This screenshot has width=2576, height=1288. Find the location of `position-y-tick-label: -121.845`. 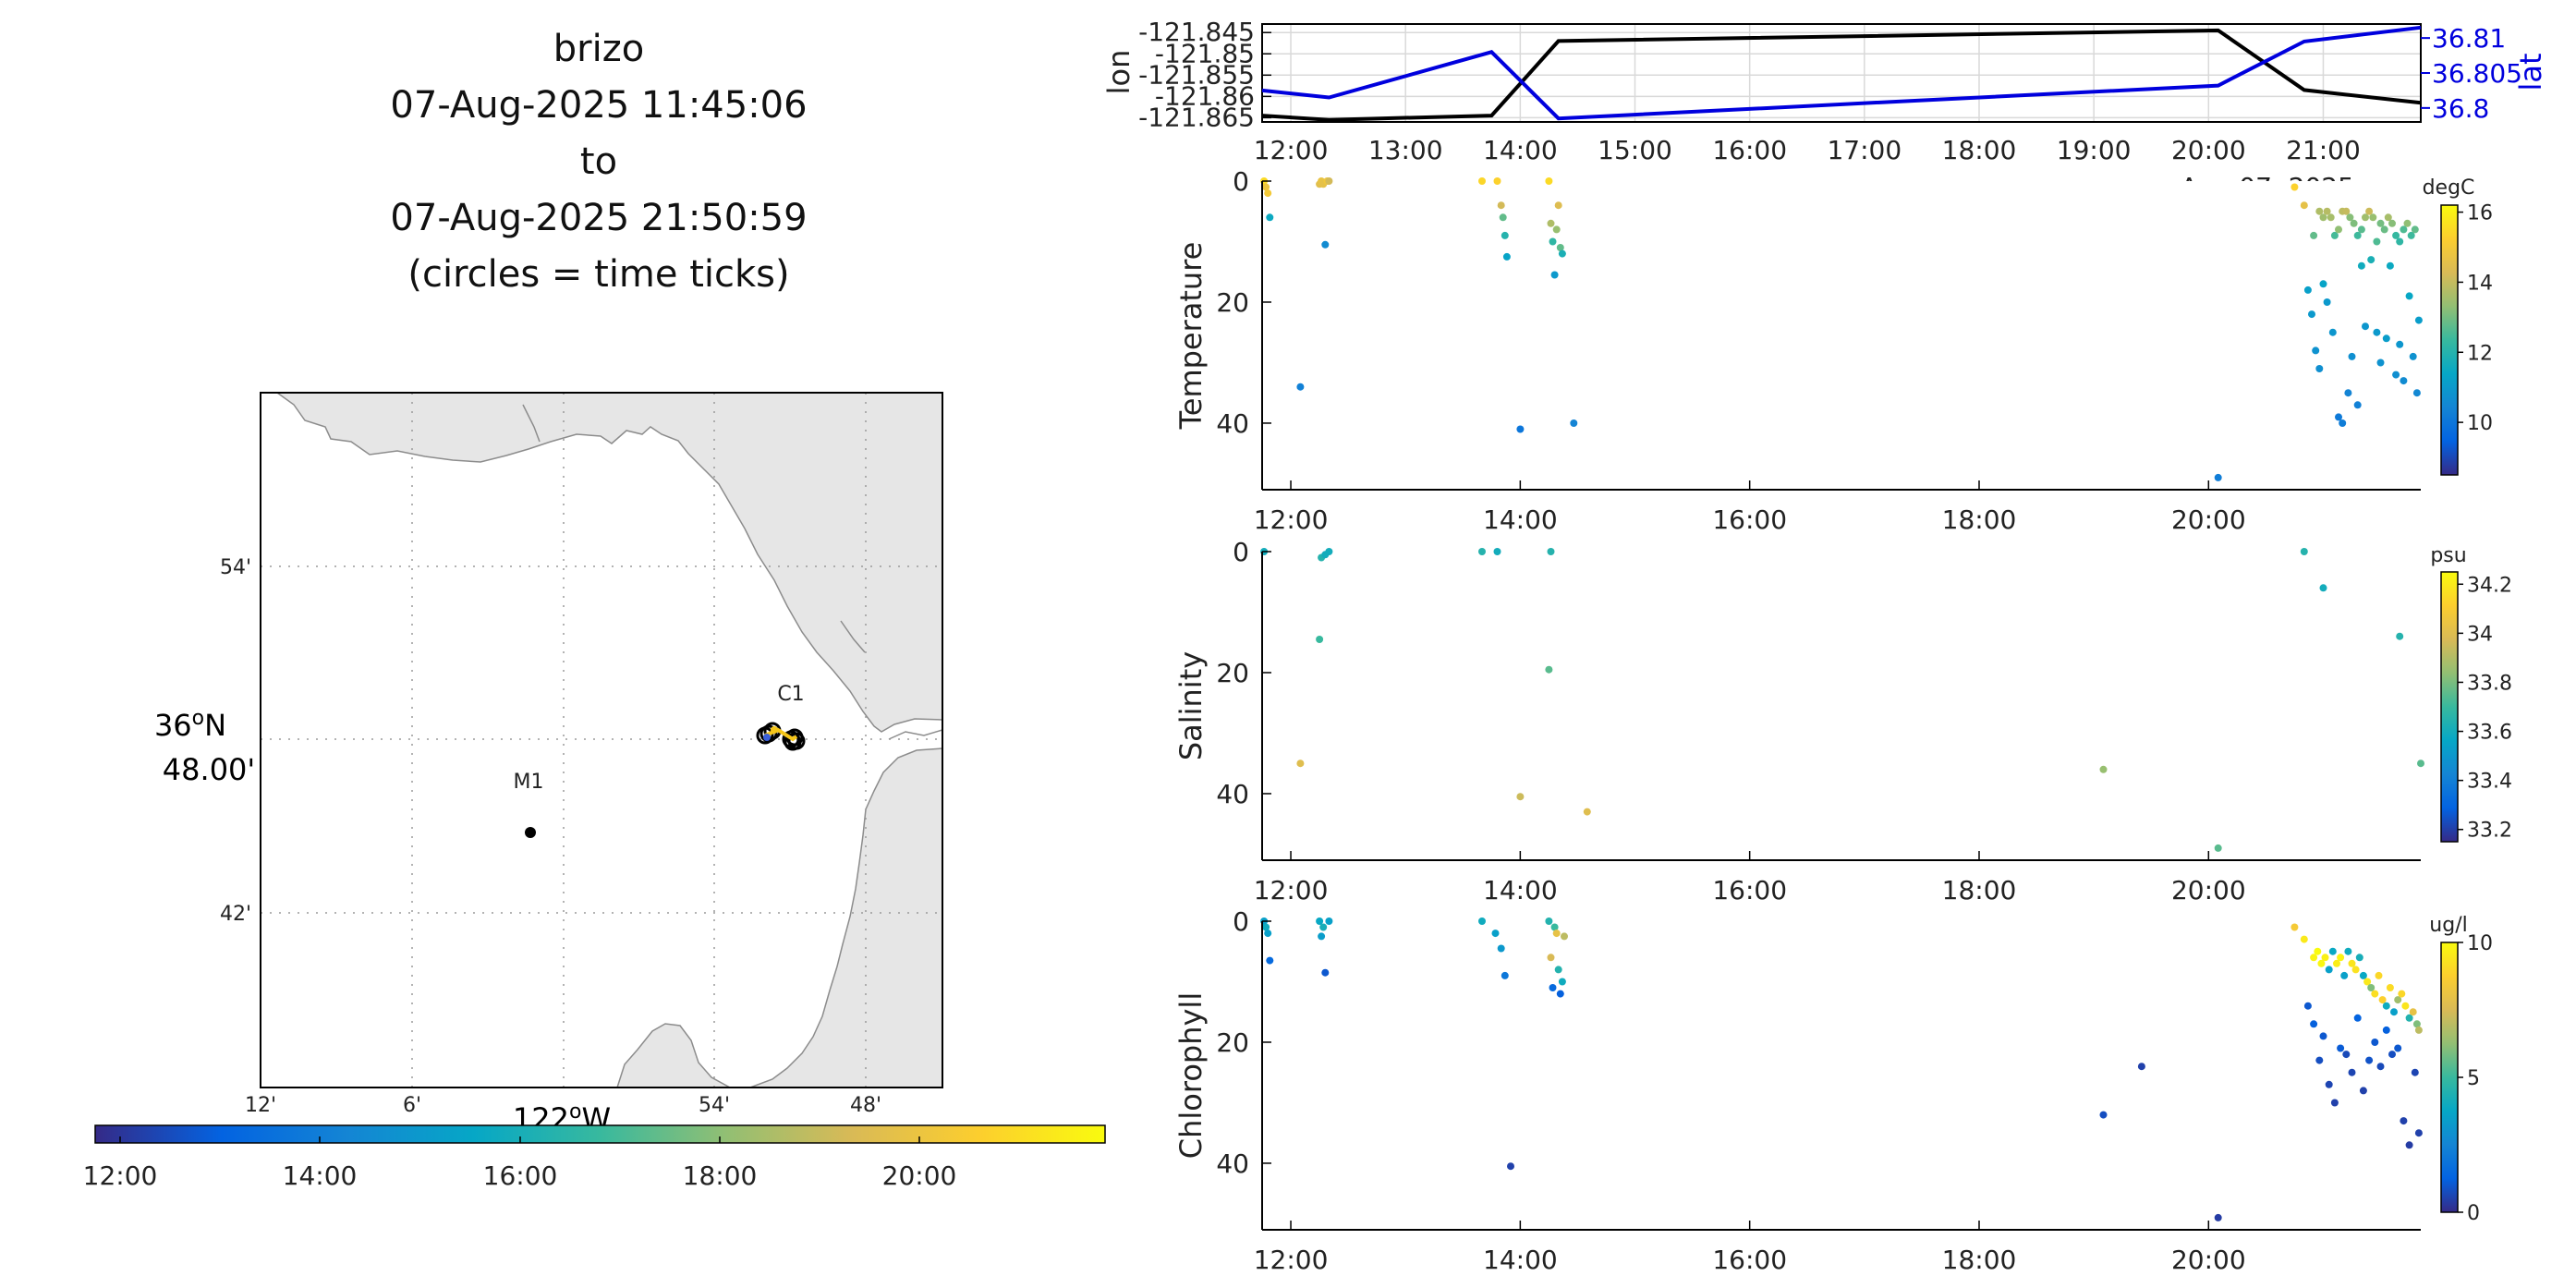

position-y-tick-label: -121.845 is located at coordinates (1196, 32).